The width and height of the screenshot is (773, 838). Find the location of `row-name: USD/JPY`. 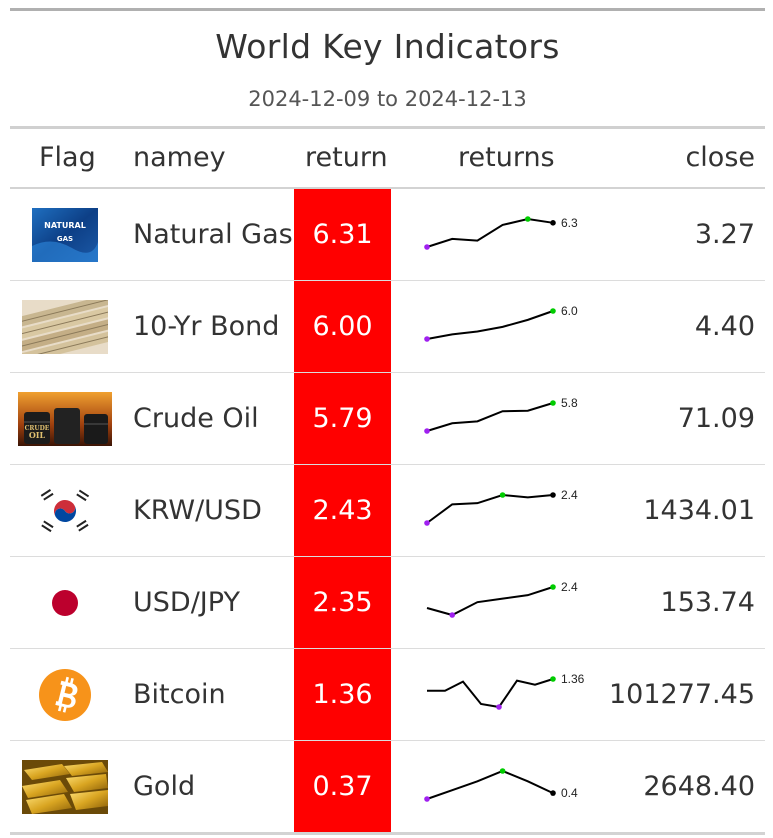

row-name: USD/JPY is located at coordinates (186, 602).